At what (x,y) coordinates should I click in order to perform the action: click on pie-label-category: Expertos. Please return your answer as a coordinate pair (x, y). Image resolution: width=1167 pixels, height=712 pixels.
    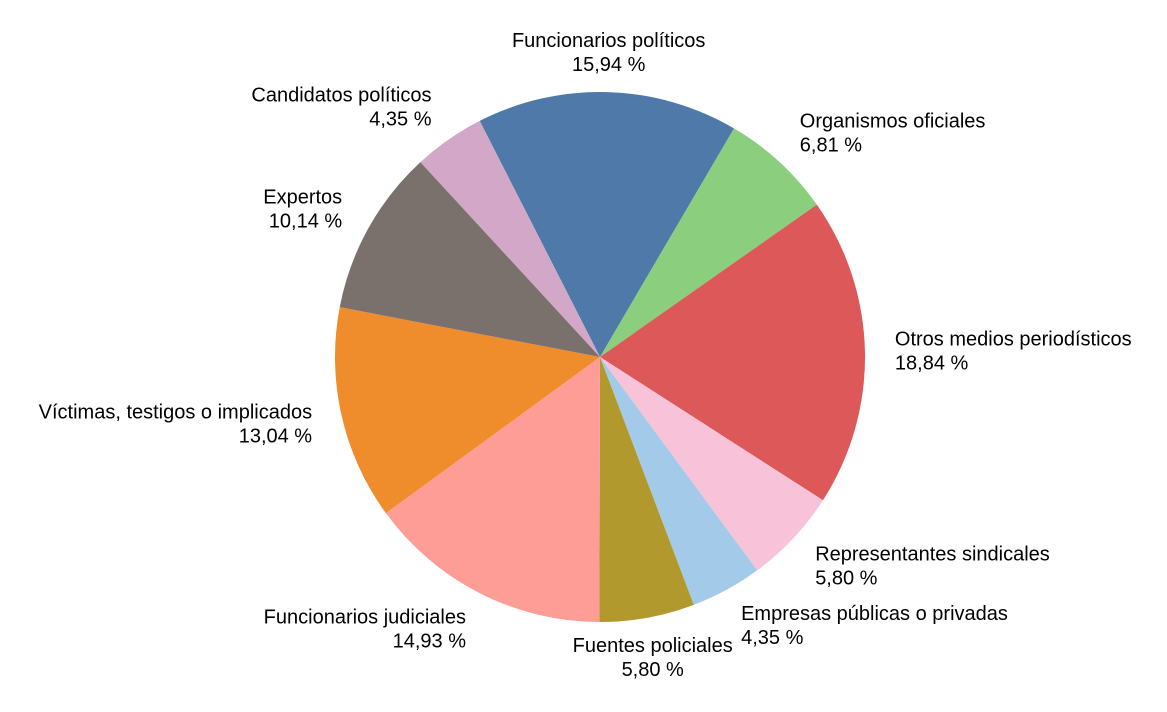
    Looking at the image, I should click on (302, 198).